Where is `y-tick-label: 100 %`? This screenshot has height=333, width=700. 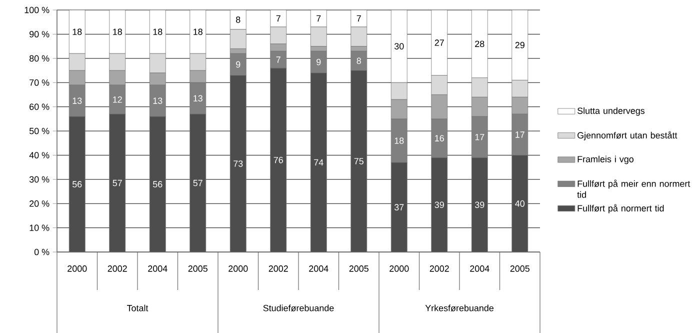 y-tick-label: 100 % is located at coordinates (37, 10).